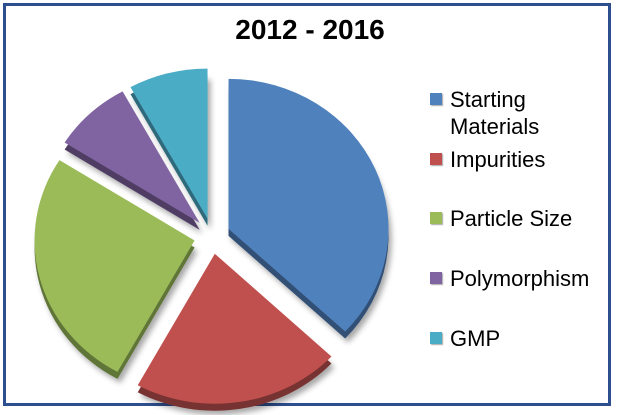 This screenshot has width=620, height=415. Describe the element at coordinates (114, 266) in the screenshot. I see `pie-slice-particle-size` at that location.